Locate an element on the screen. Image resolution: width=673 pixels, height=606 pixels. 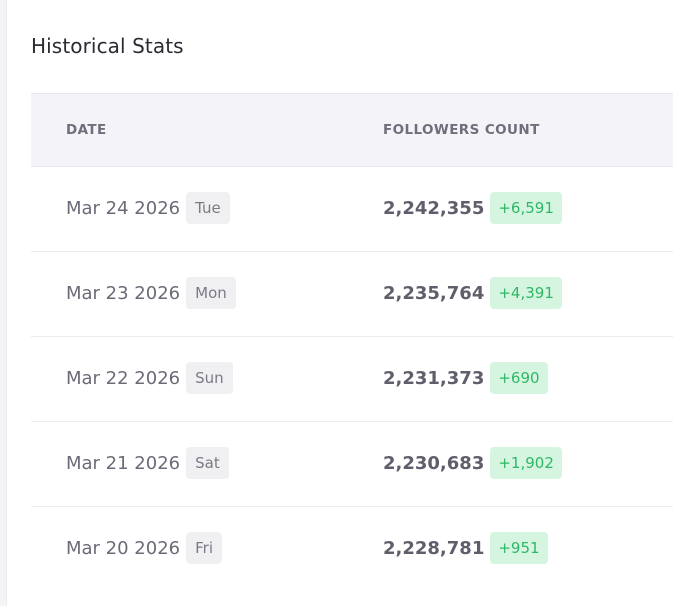
date-cell: Mar 23 2026 Mon is located at coordinates (151, 293).